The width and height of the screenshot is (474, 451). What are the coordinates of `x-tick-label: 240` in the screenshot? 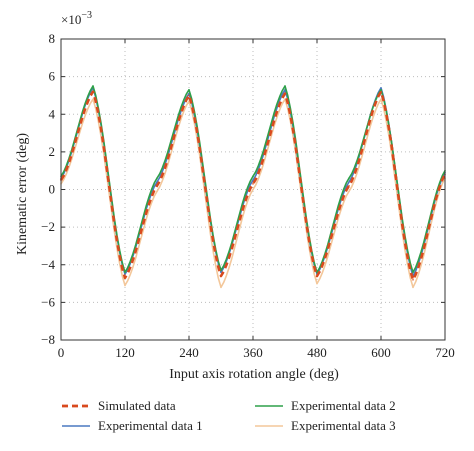 It's located at (189, 352).